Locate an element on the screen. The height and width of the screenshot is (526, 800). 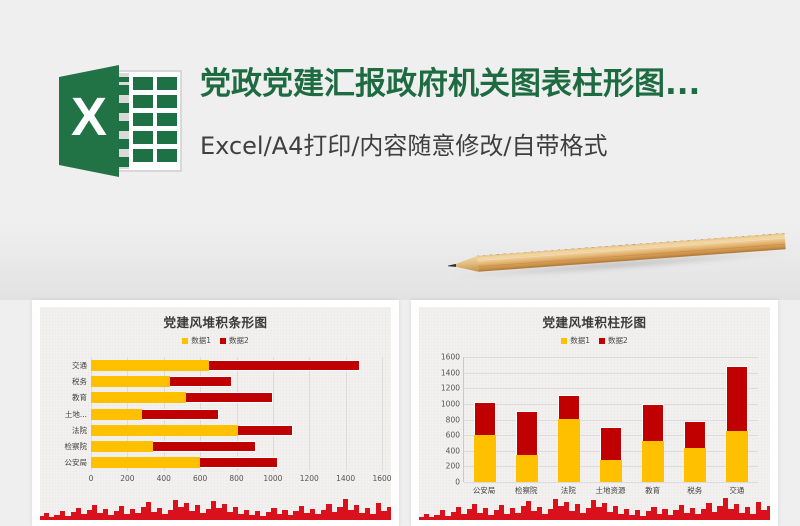
bar-chart-row: 交通 is located at coordinates (227, 365).